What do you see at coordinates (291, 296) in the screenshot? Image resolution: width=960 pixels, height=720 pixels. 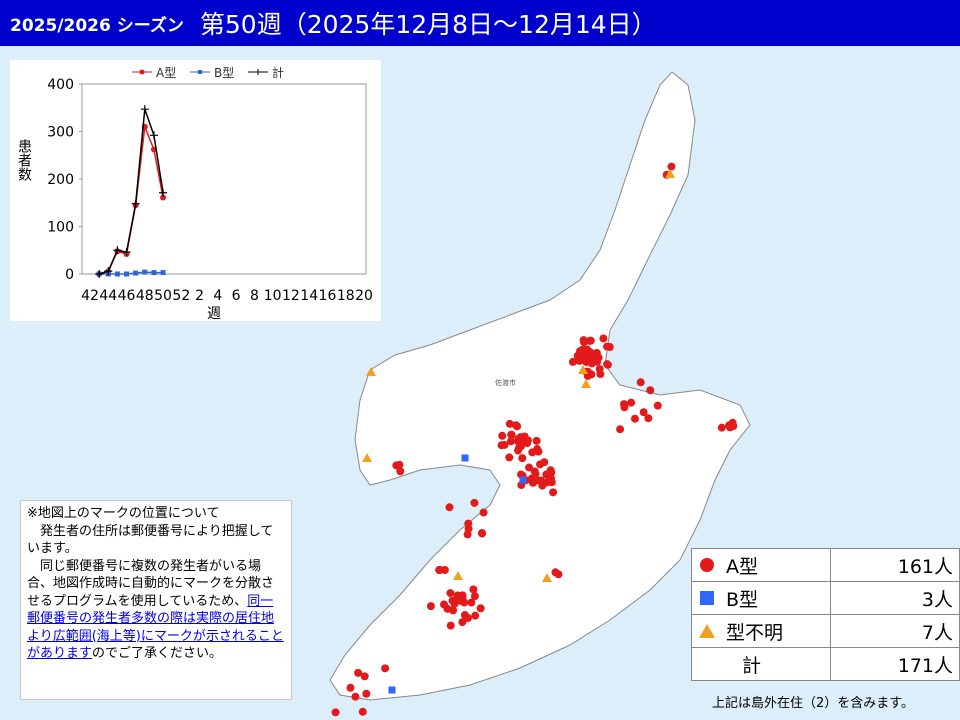 I see `x-tick-label: 12` at bounding box center [291, 296].